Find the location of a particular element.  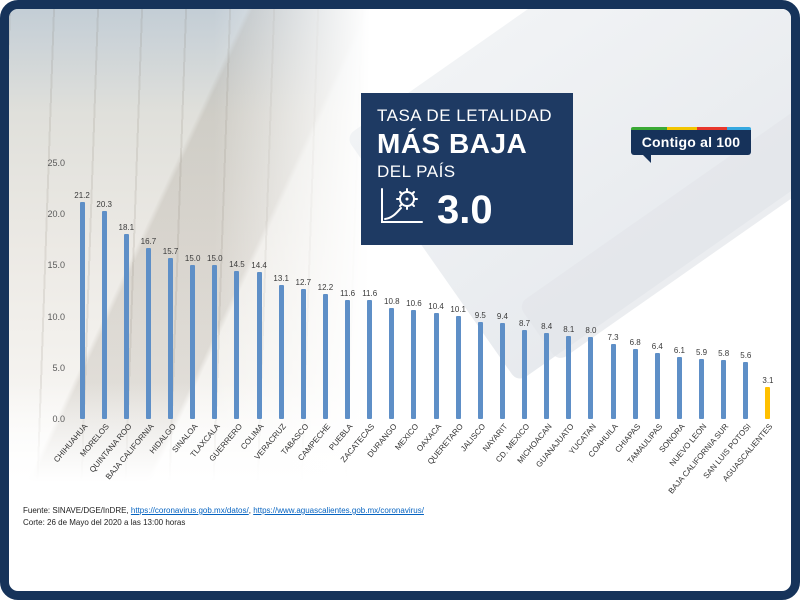

bar-column: 11.6 ZACATECAS is located at coordinates (360, 313).